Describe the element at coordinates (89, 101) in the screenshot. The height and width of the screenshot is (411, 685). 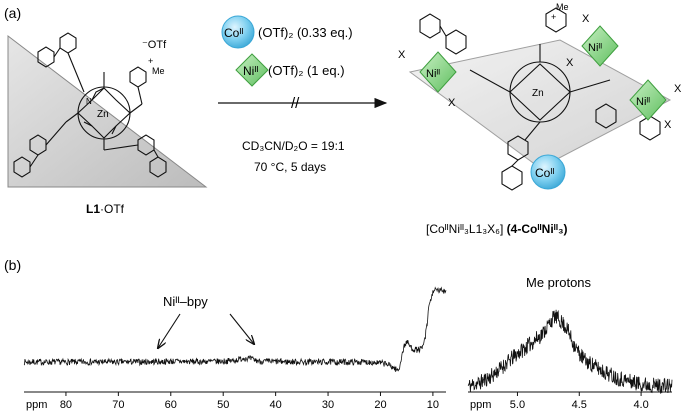
I see `ligand-n-label: N` at that location.